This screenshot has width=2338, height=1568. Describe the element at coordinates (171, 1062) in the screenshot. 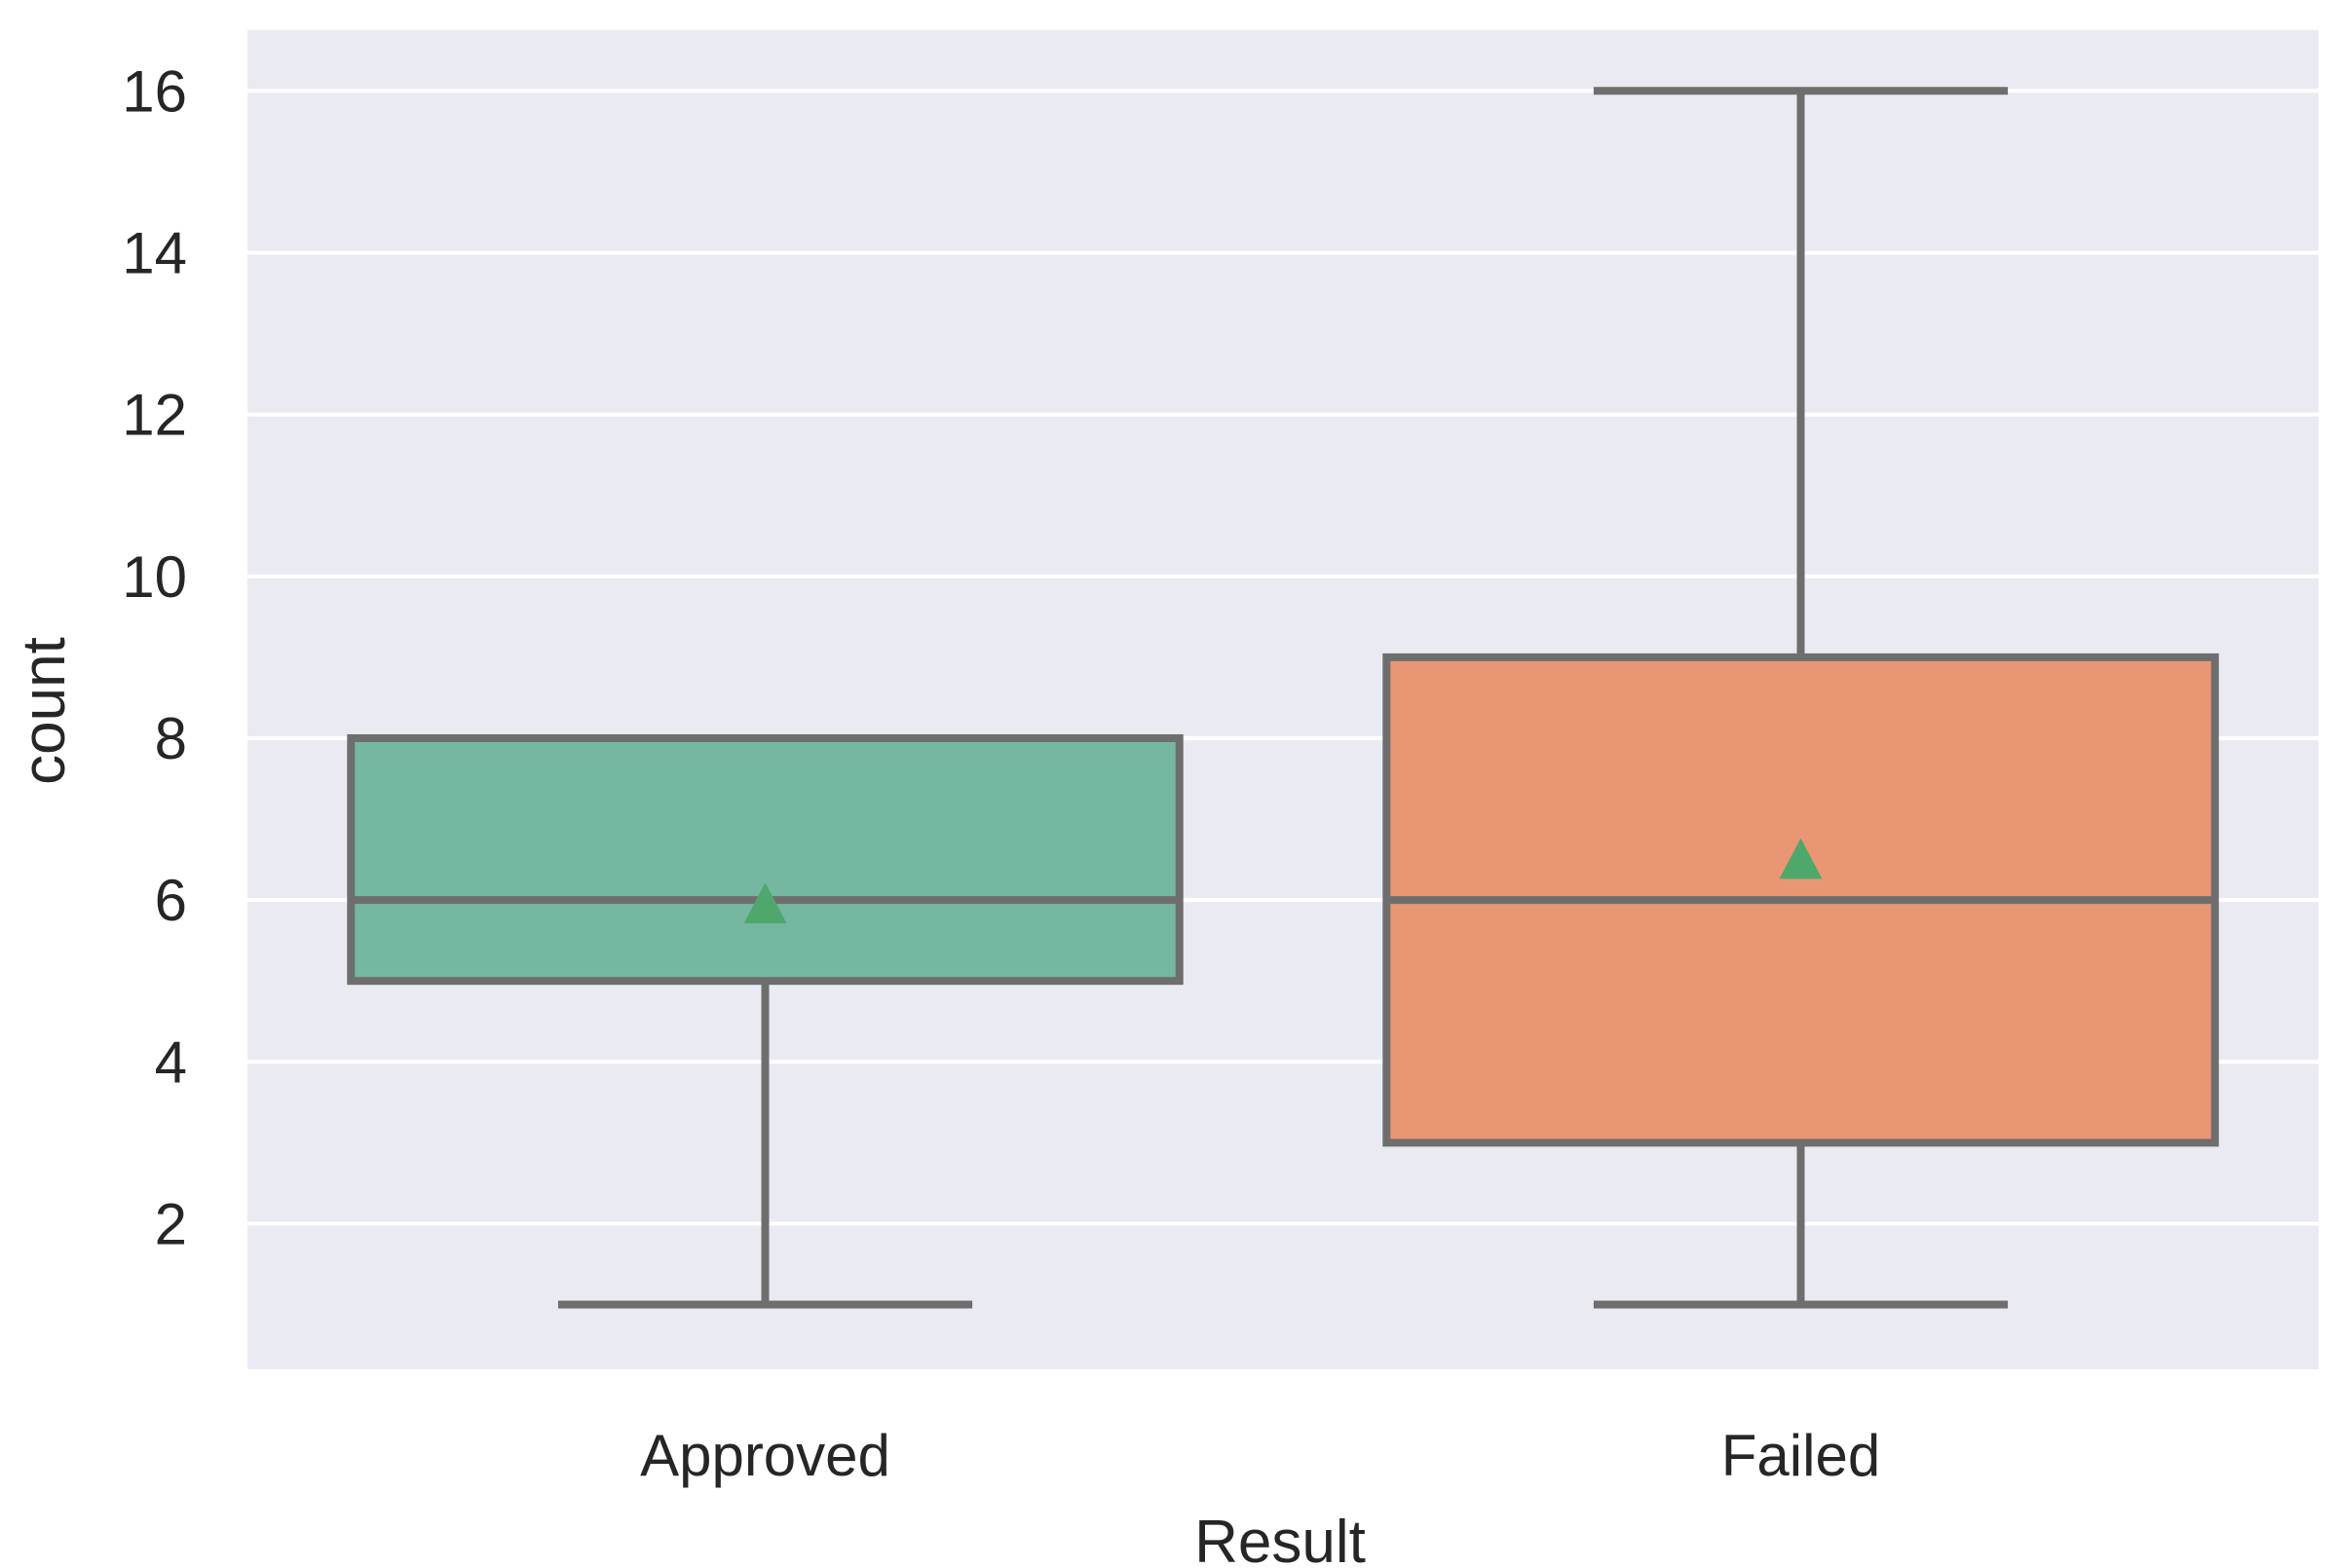

I see `y-tick-label: 4` at that location.